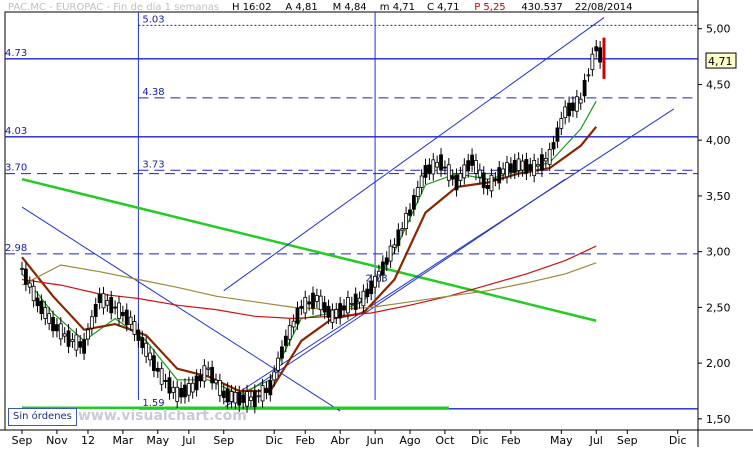 The image size is (753, 451). I want to click on x-tick-label-5: Jul, so click(188, 440).